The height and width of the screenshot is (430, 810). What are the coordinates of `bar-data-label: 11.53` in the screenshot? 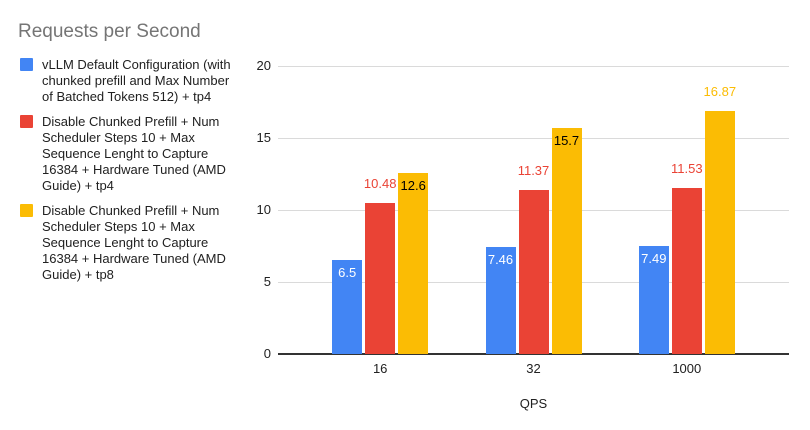 It's located at (687, 168).